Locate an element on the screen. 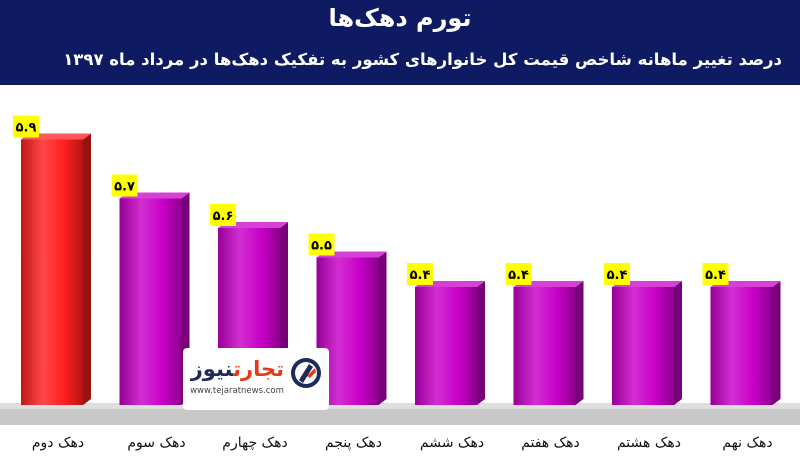  category-label-7: دهک هشتم is located at coordinates (649, 443).